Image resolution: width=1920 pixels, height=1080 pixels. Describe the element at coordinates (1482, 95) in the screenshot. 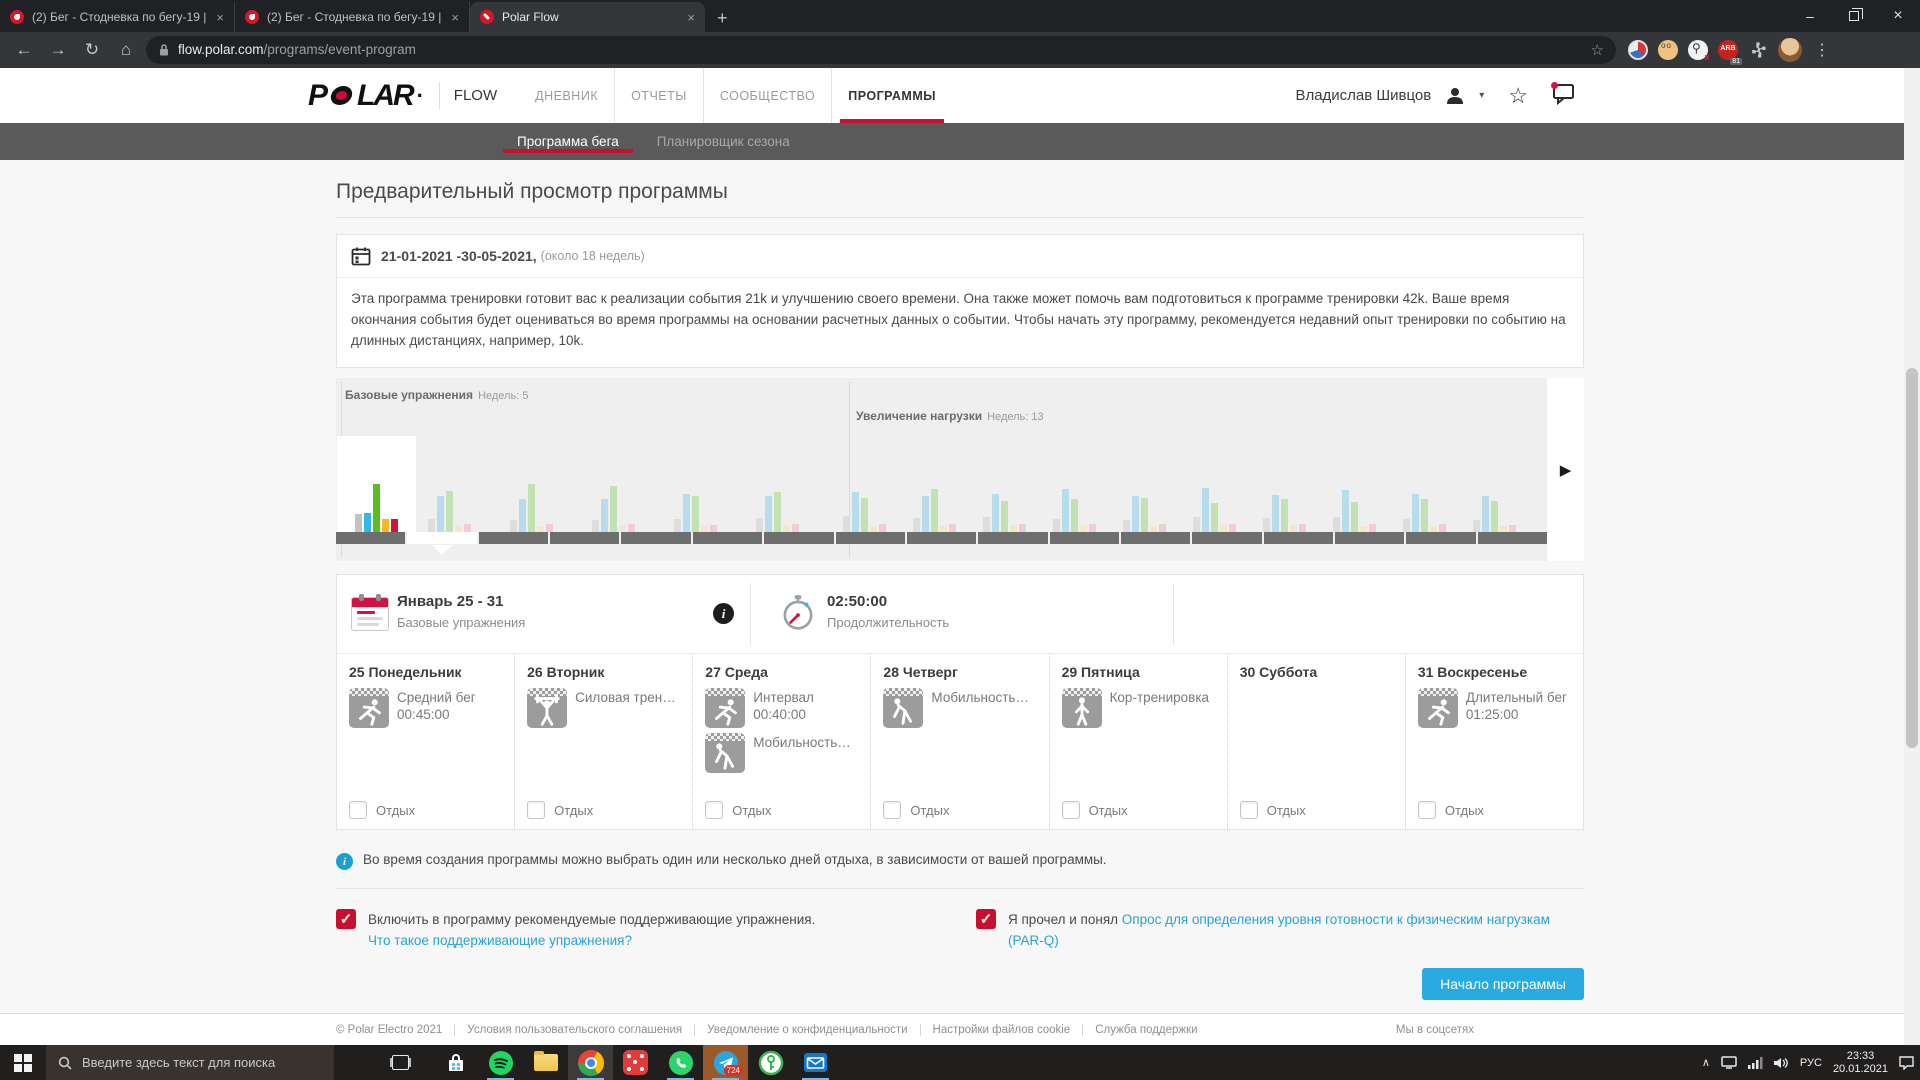

I see `chevron-down-icon: ▾` at that location.